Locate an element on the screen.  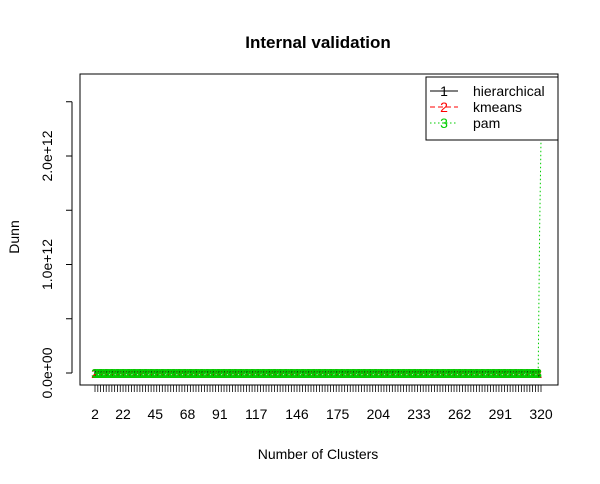
legend: 1 hierarchical 2 kmeans 3 pam is located at coordinates (492, 108).